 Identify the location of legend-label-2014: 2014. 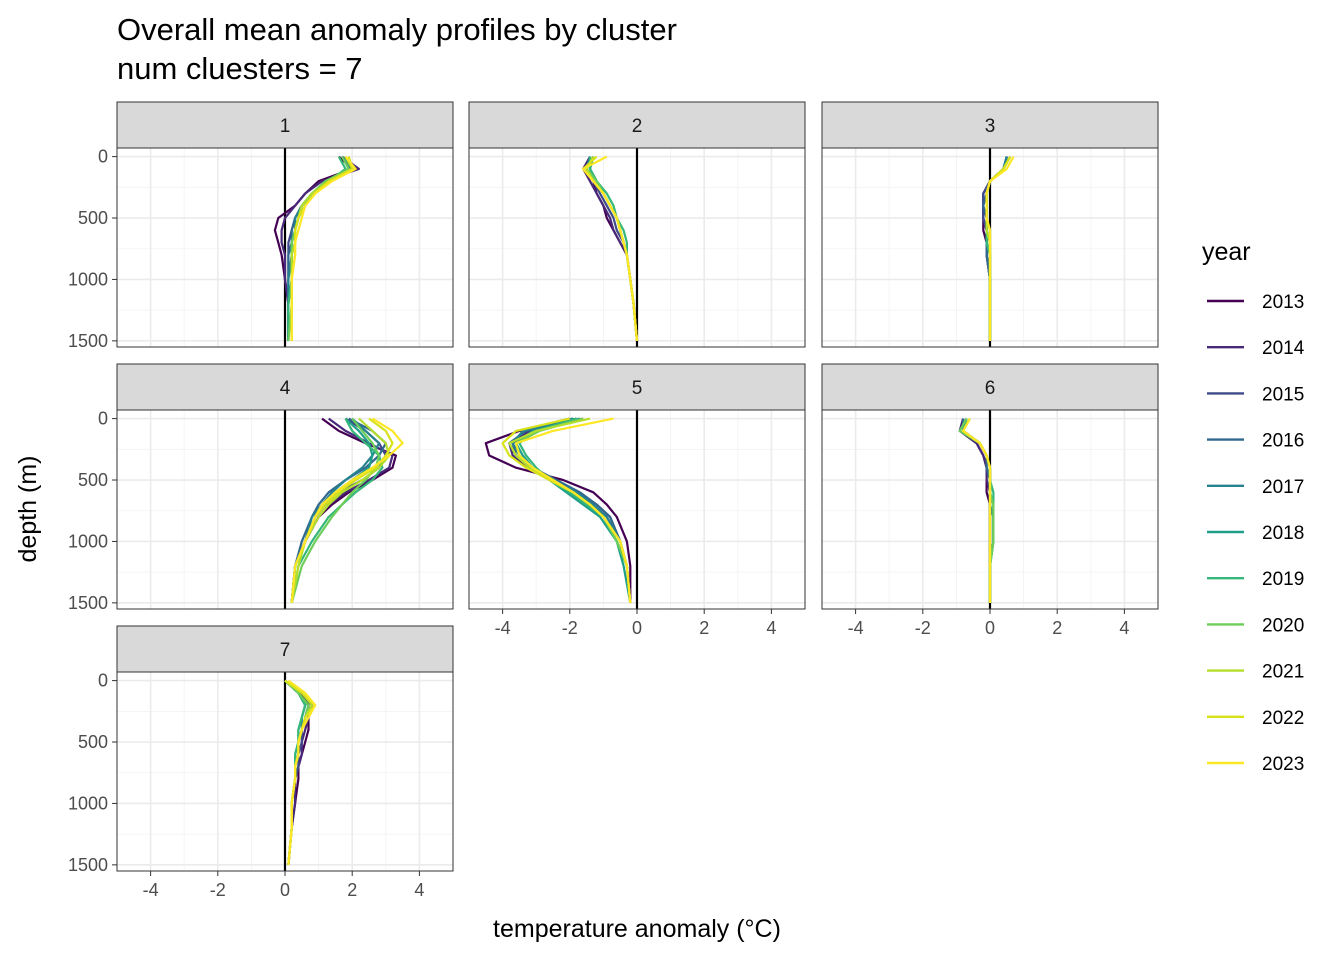
(1283, 348).